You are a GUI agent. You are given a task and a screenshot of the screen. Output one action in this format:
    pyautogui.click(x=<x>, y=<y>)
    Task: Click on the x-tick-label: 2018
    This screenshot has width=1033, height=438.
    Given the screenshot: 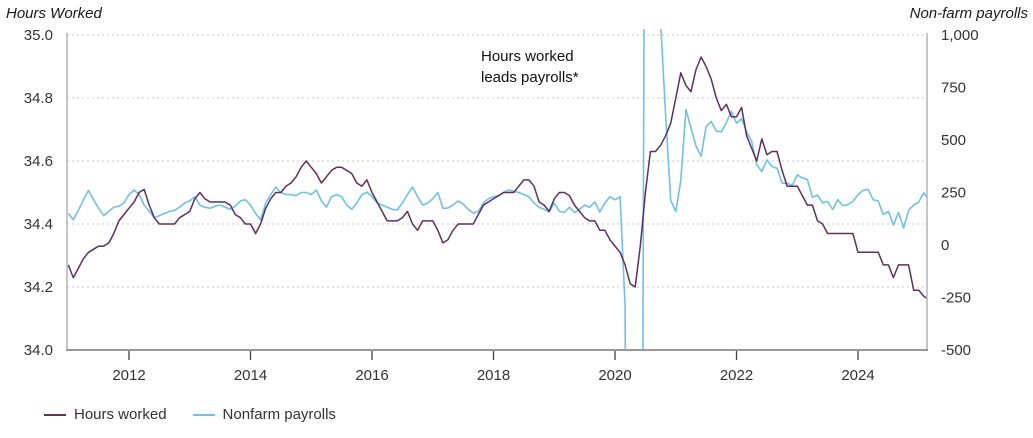 What is the action you would take?
    pyautogui.click(x=493, y=375)
    